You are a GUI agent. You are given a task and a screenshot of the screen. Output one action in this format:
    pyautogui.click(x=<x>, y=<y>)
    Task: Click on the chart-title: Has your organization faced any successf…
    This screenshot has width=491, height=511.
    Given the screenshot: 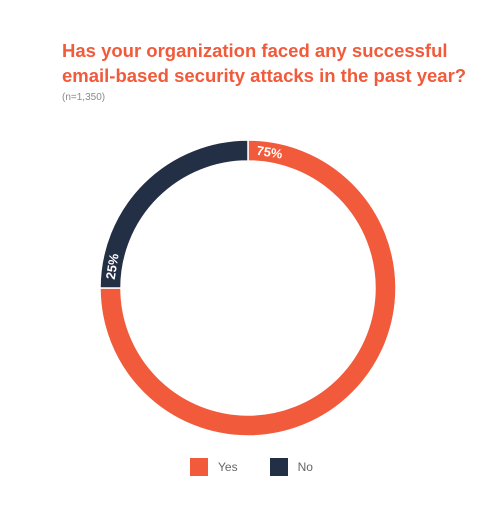 What is the action you would take?
    pyautogui.click(x=264, y=63)
    